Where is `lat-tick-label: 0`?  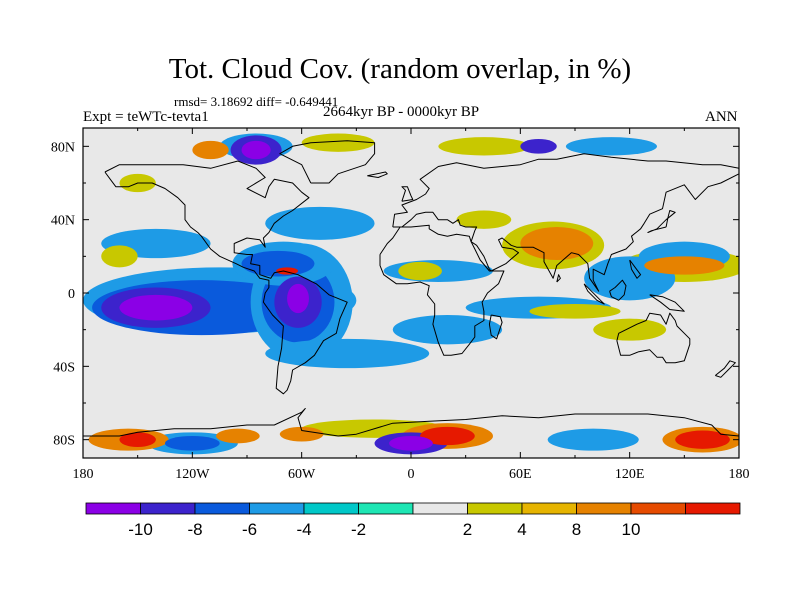 lat-tick-label: 0 is located at coordinates (71, 294).